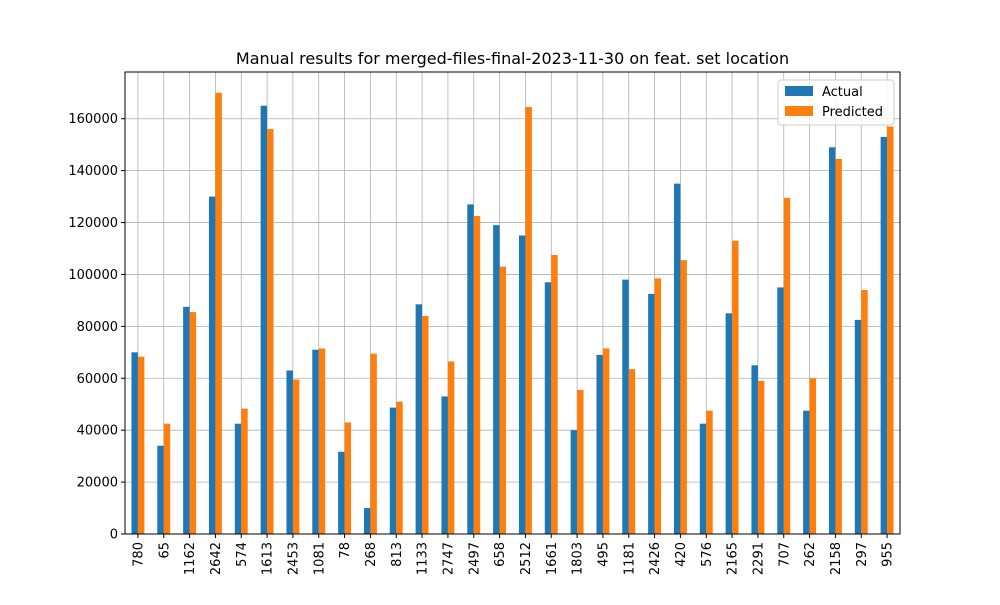  What do you see at coordinates (603, 554) in the screenshot?
I see `x-tick-label: 495` at bounding box center [603, 554].